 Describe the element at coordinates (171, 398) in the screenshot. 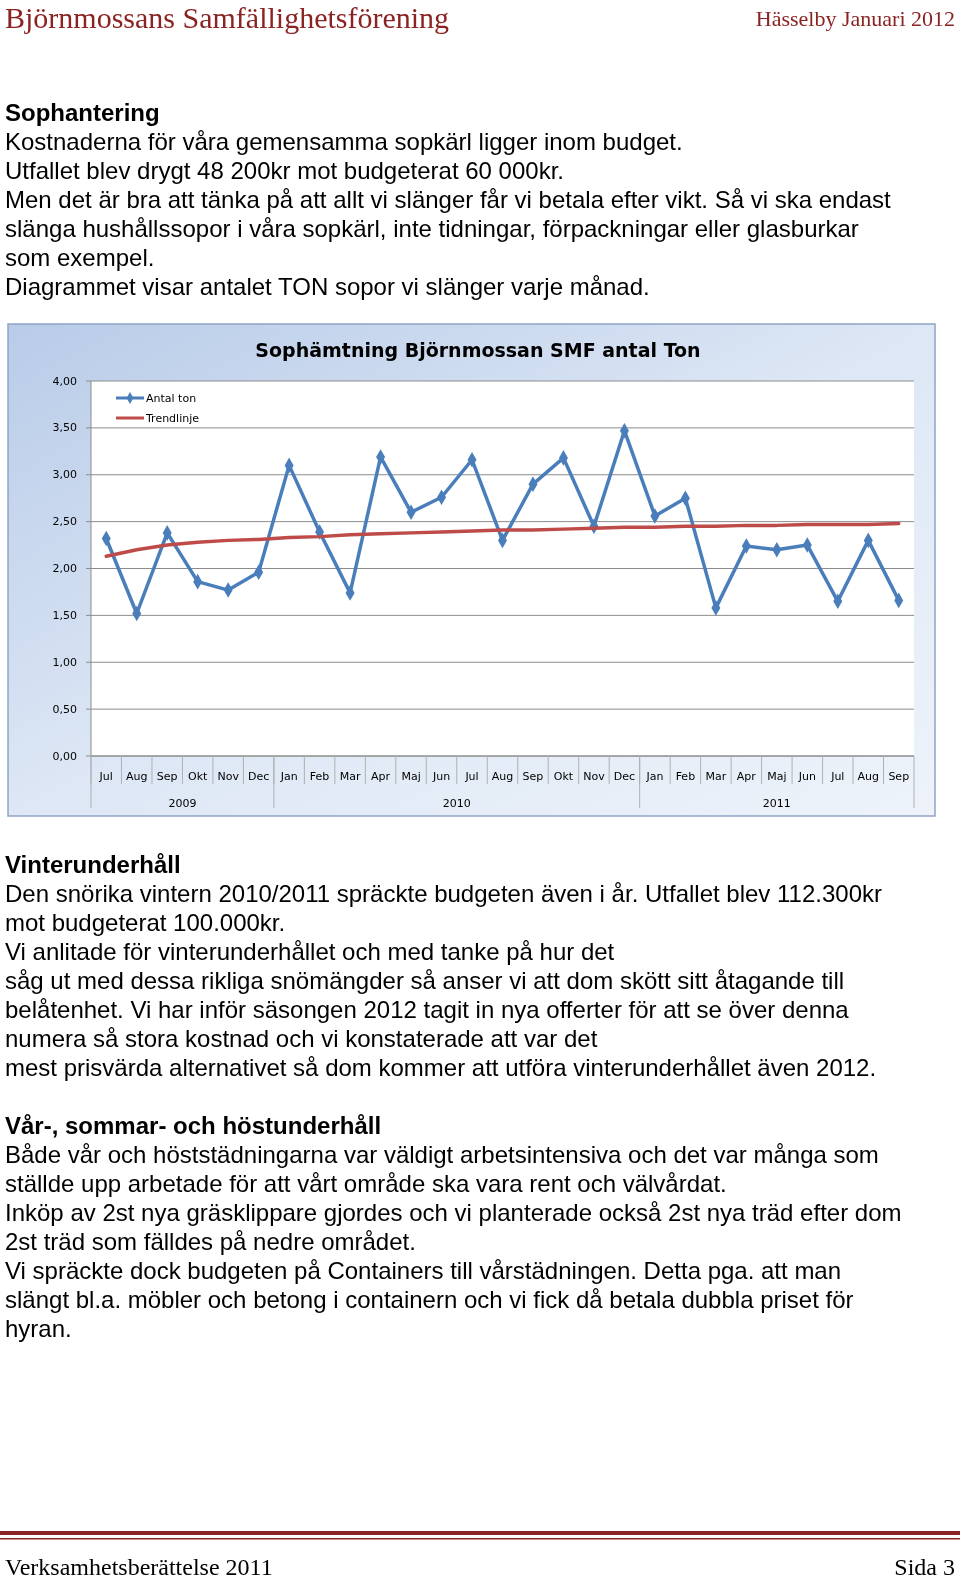

I see `legend-label: Antal ton` at that location.